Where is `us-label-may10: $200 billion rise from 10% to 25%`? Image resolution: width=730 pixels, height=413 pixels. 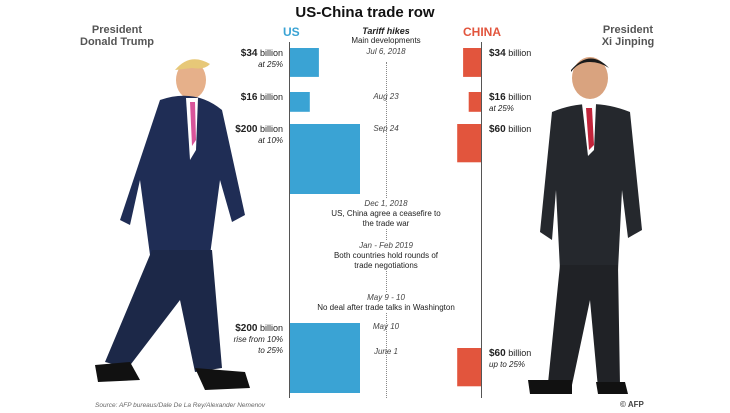
us-label-may10: $200 billion rise from 10% to 25% is located at coordinates (241, 339).